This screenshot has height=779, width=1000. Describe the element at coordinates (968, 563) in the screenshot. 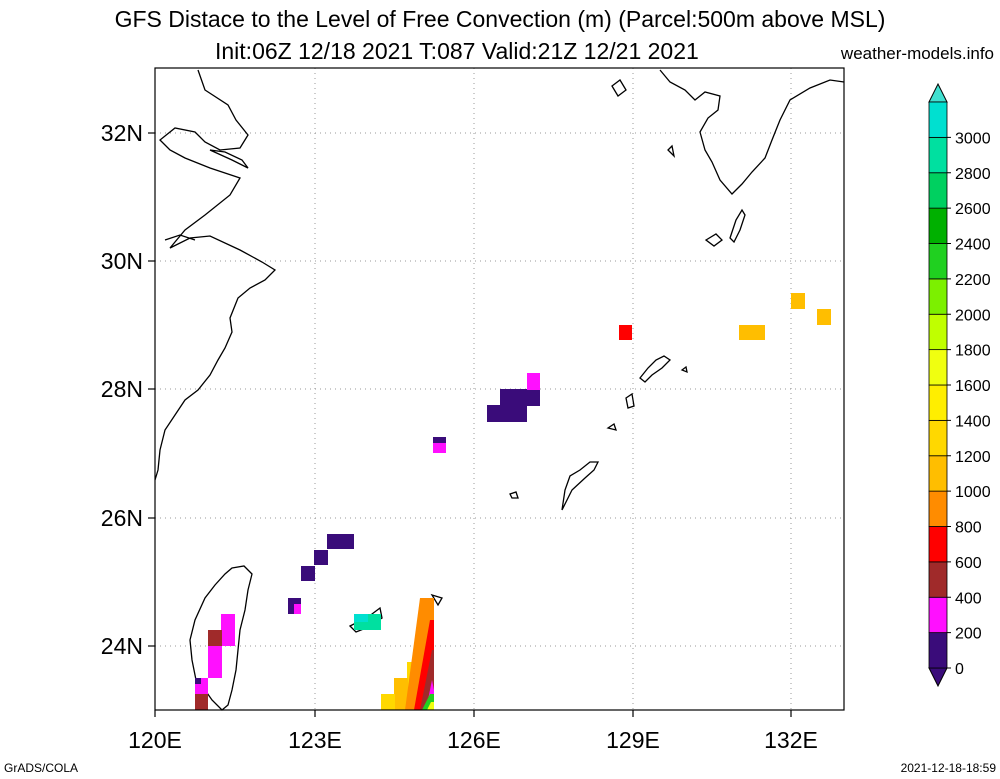

I see `colorbar-label: 600` at that location.